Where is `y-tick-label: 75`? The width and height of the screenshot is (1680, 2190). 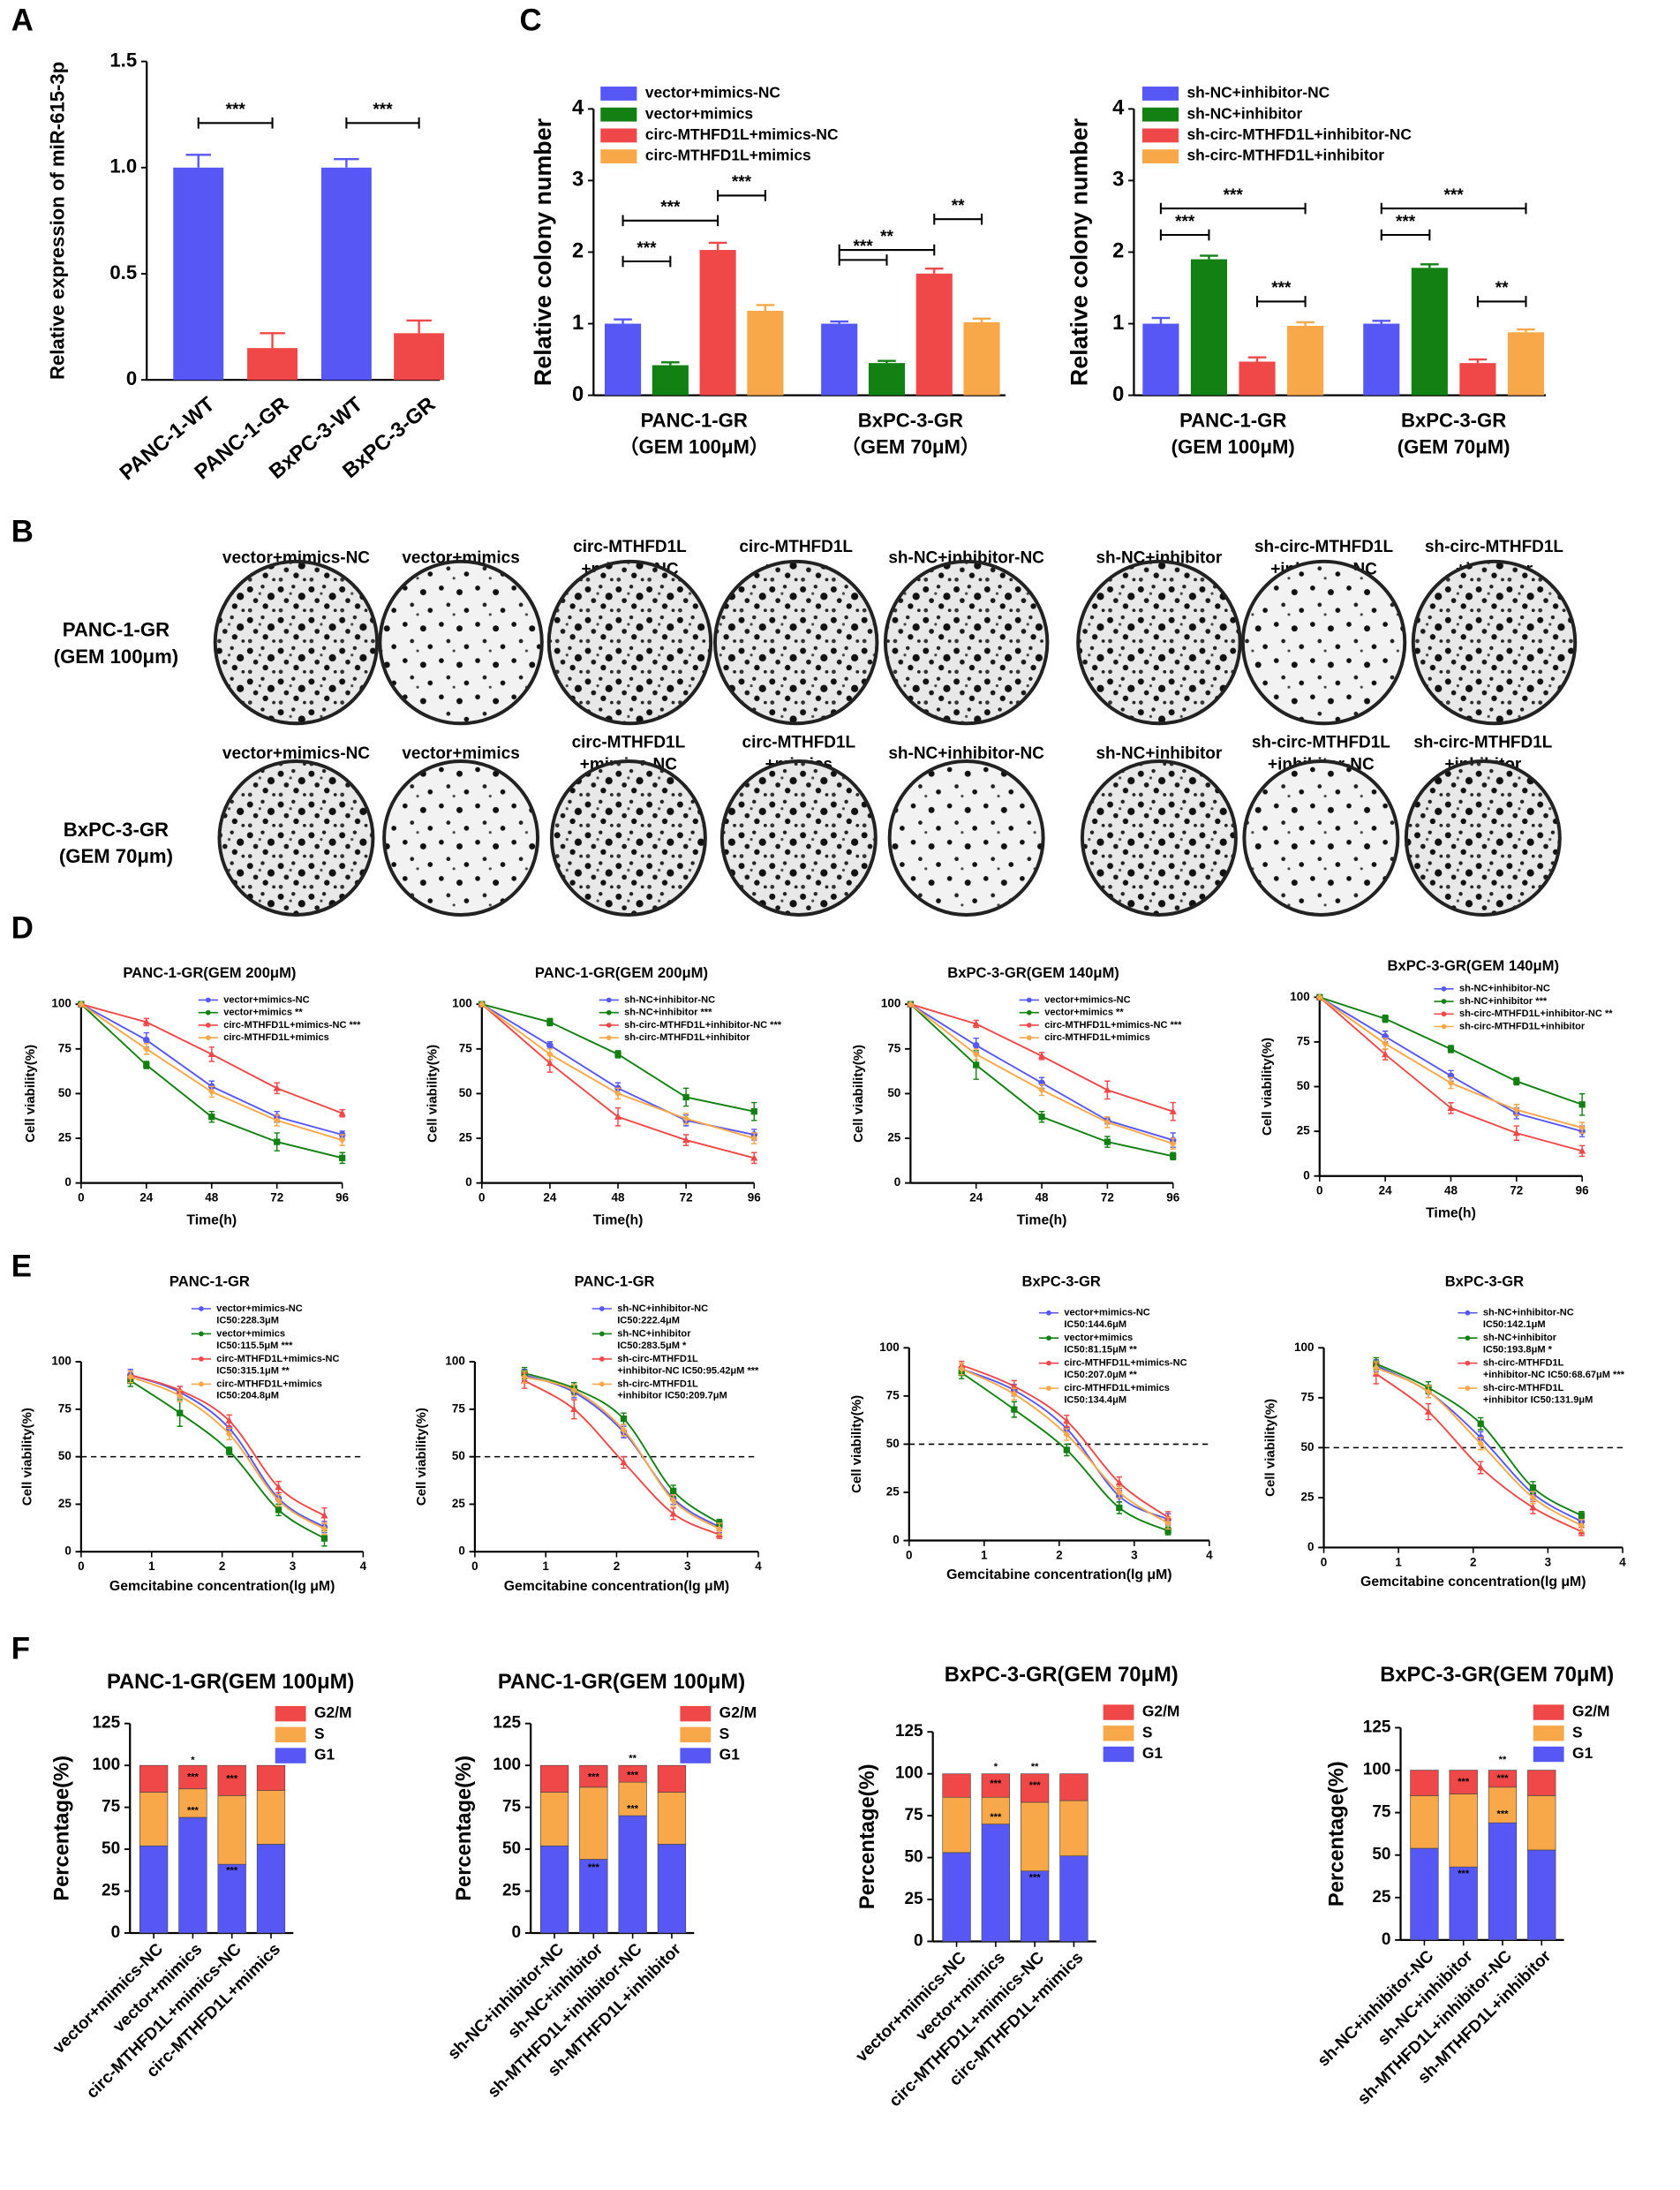 y-tick-label: 75 is located at coordinates (893, 1047).